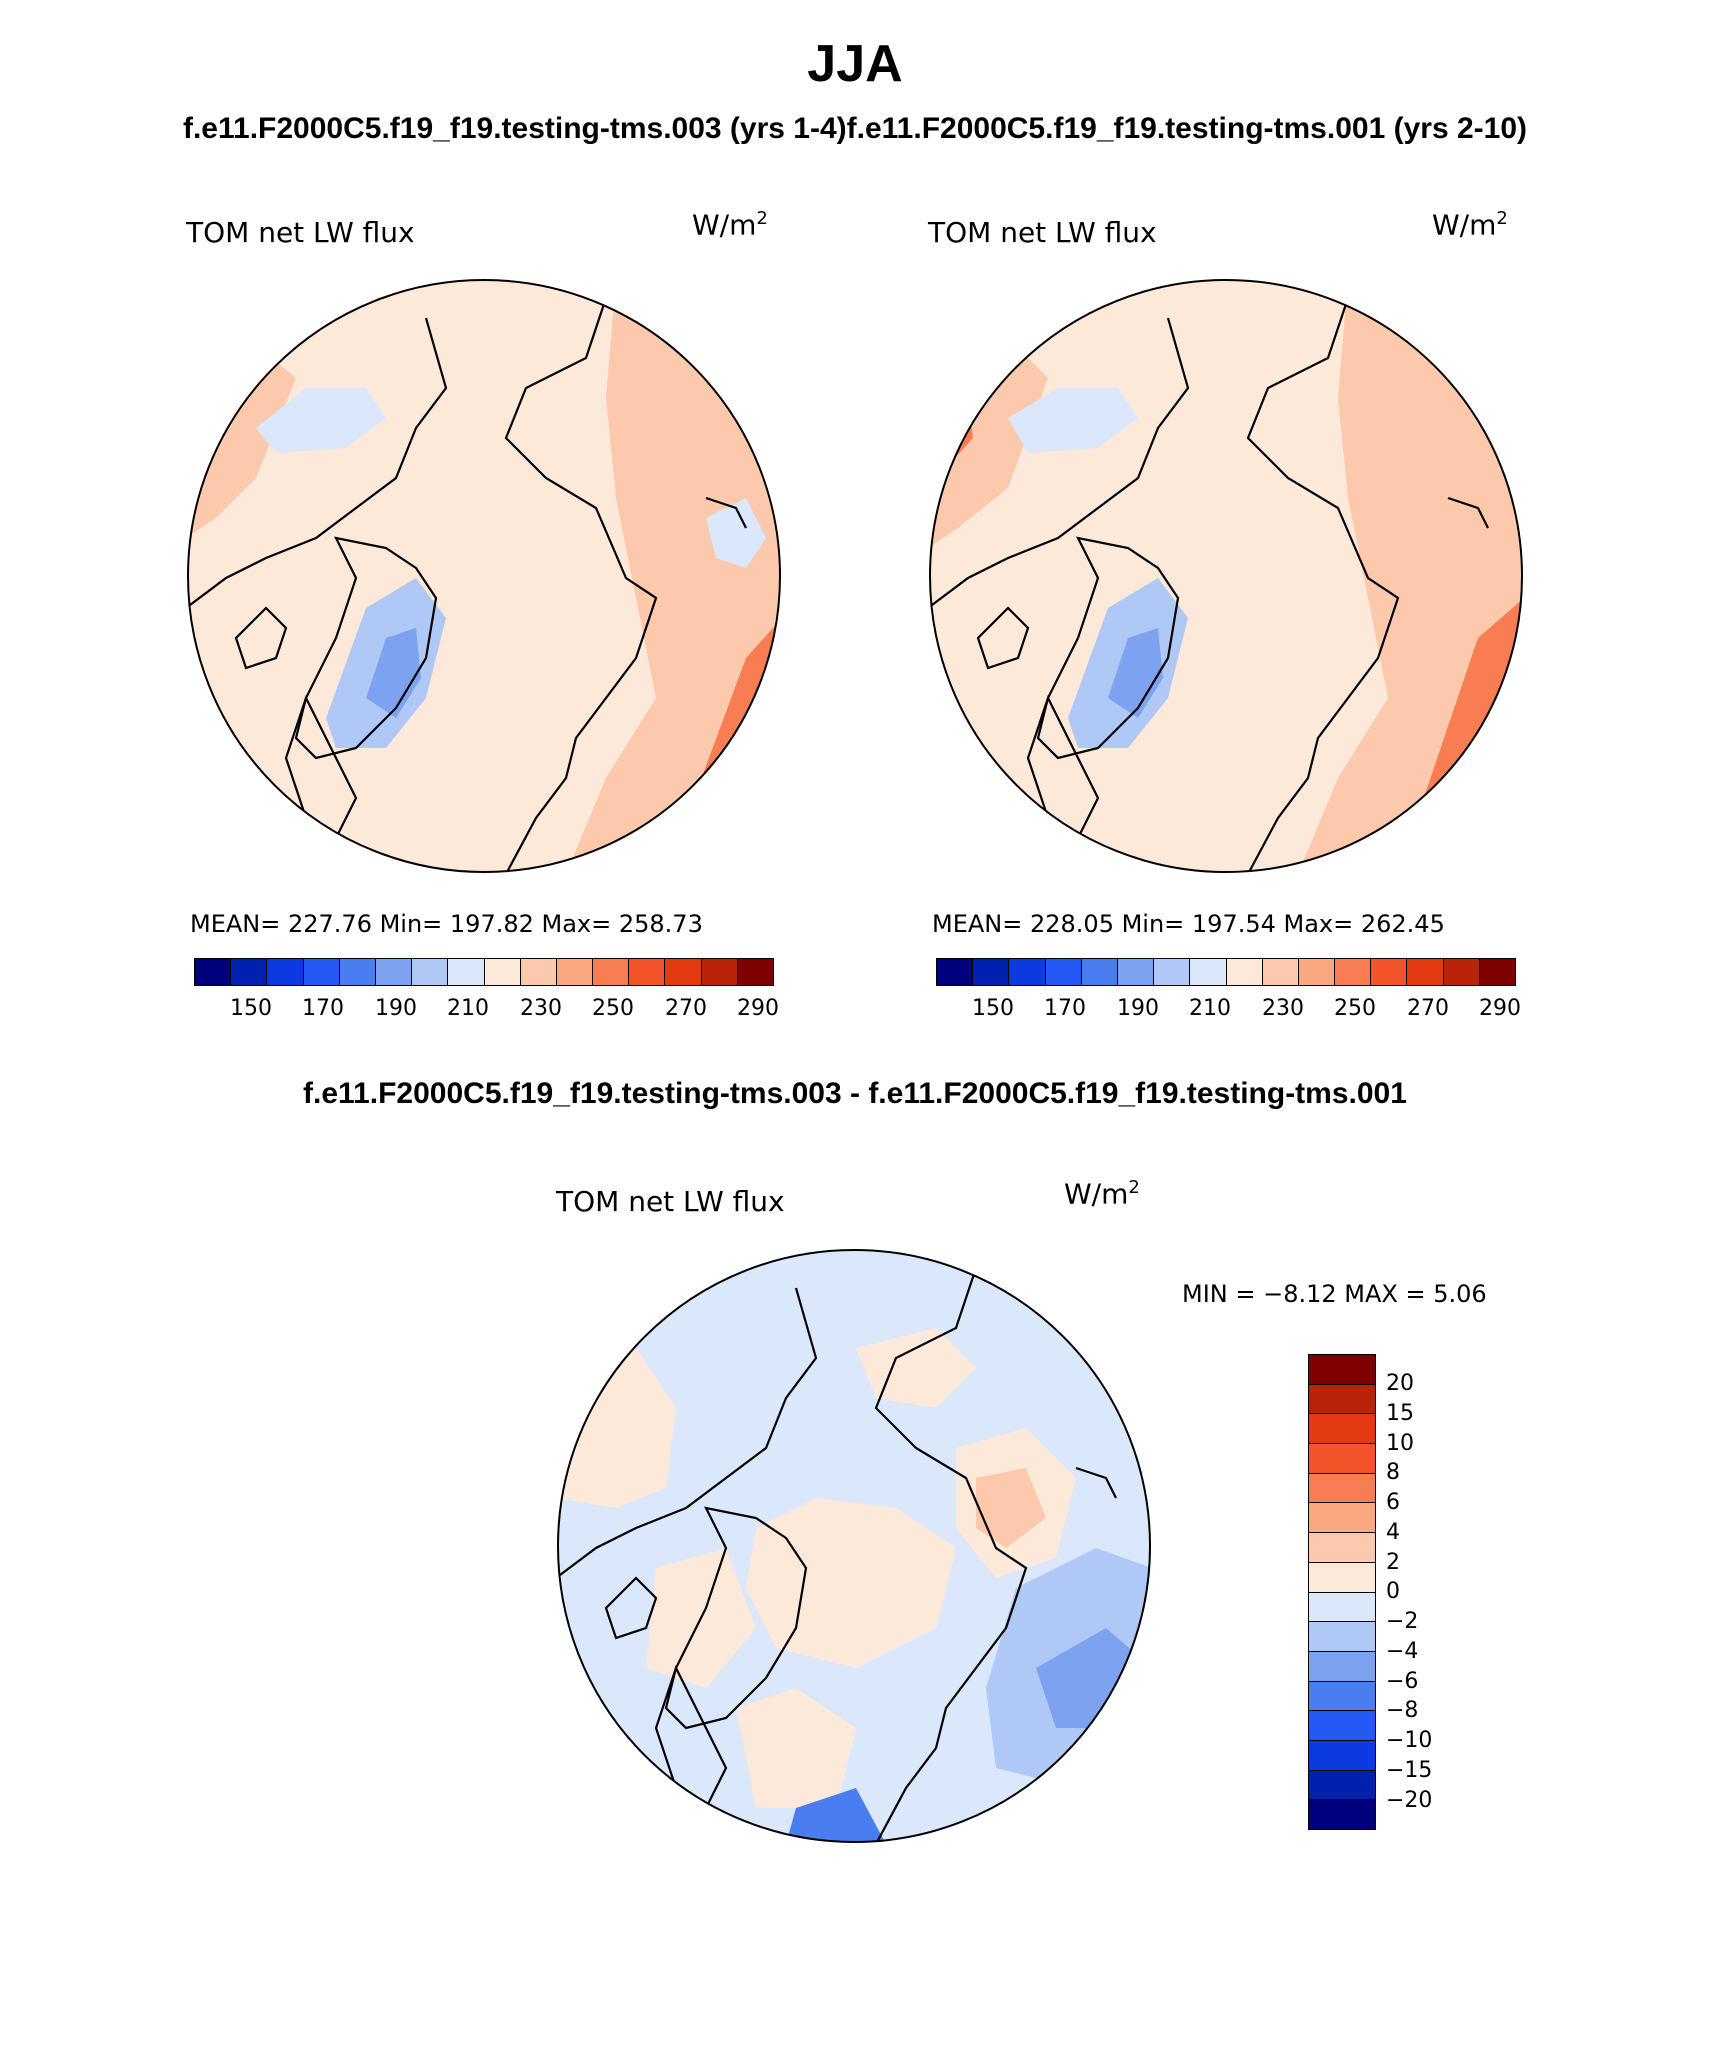 This screenshot has width=1710, height=2061. I want to click on cbar3-tick: −10, so click(1409, 1740).